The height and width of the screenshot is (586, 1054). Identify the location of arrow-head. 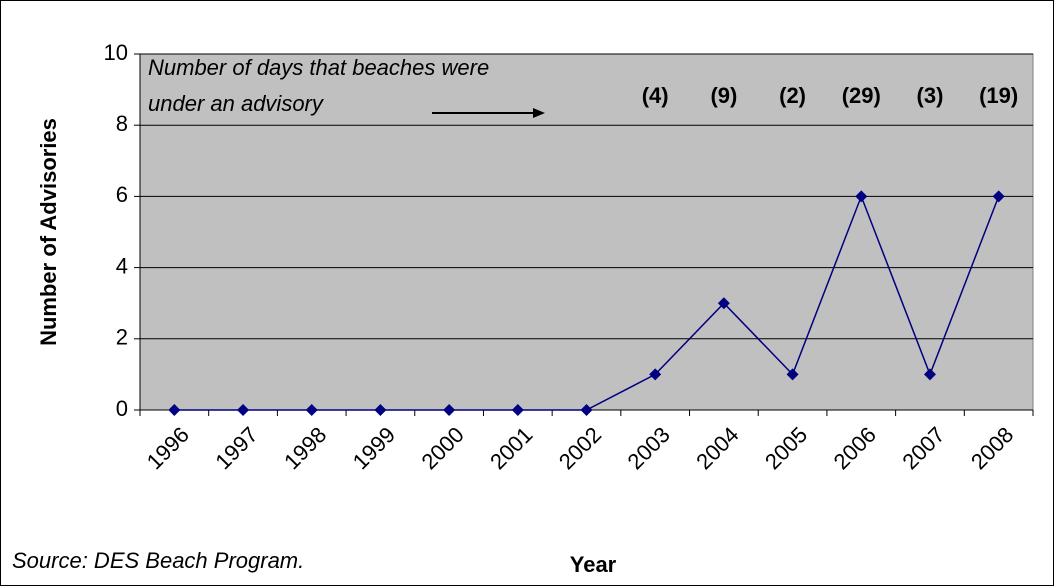
(539, 113).